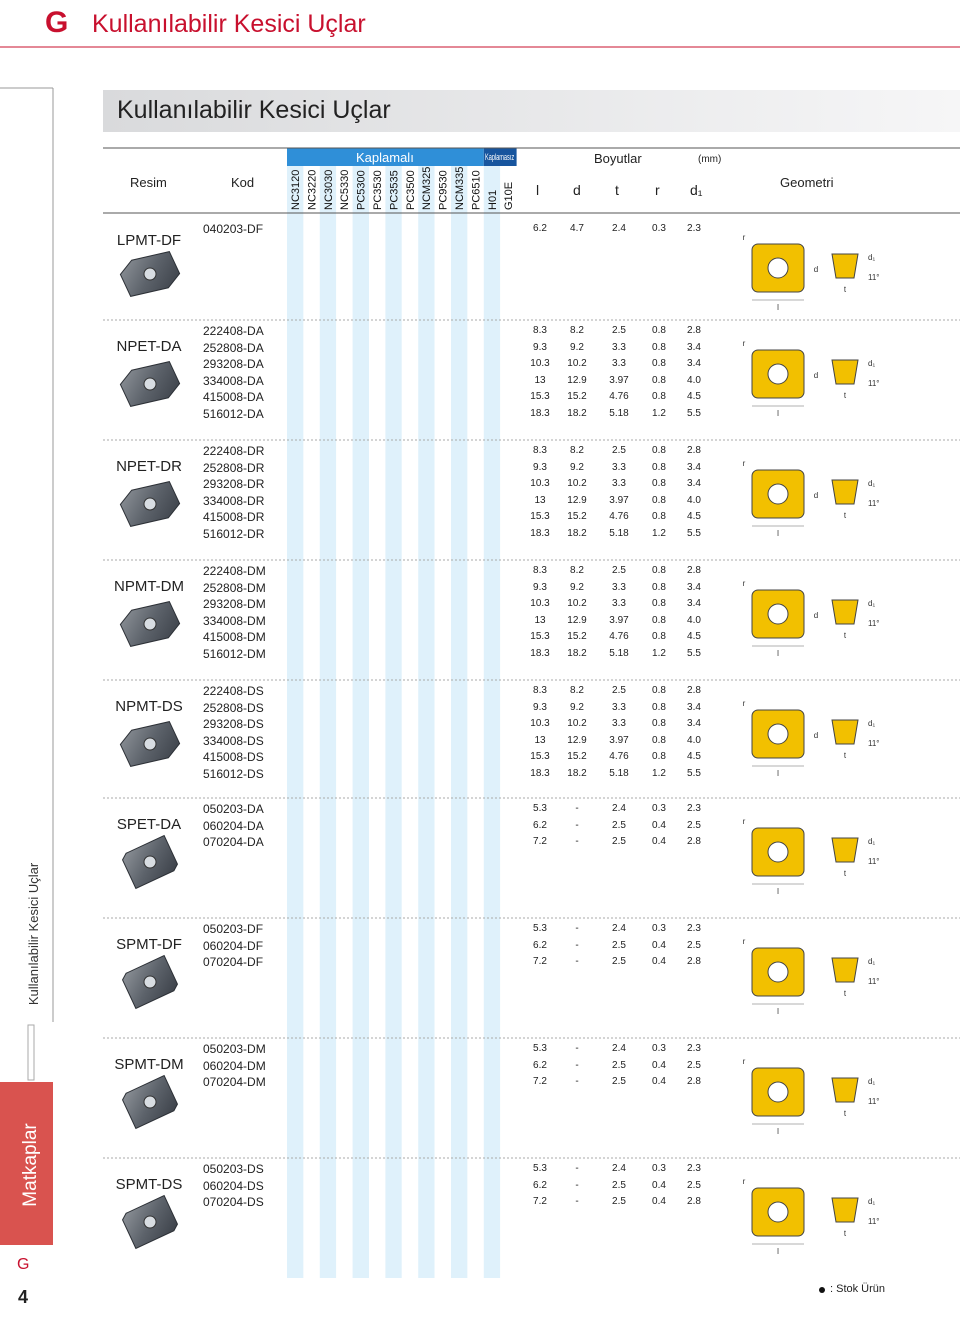 Image resolution: width=960 pixels, height=1328 pixels. I want to click on group-name: NPMT-DM, so click(149, 586).